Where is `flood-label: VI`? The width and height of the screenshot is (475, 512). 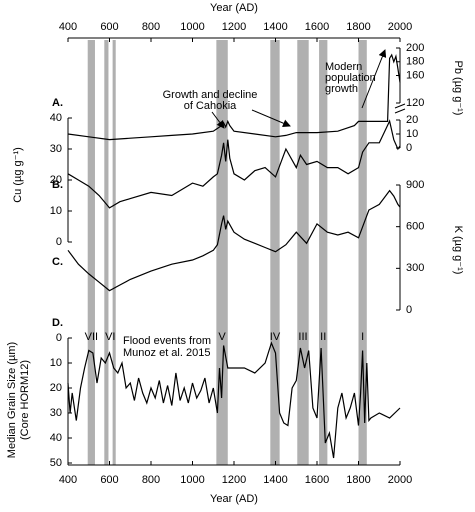 flood-label: VI is located at coordinates (110, 337).